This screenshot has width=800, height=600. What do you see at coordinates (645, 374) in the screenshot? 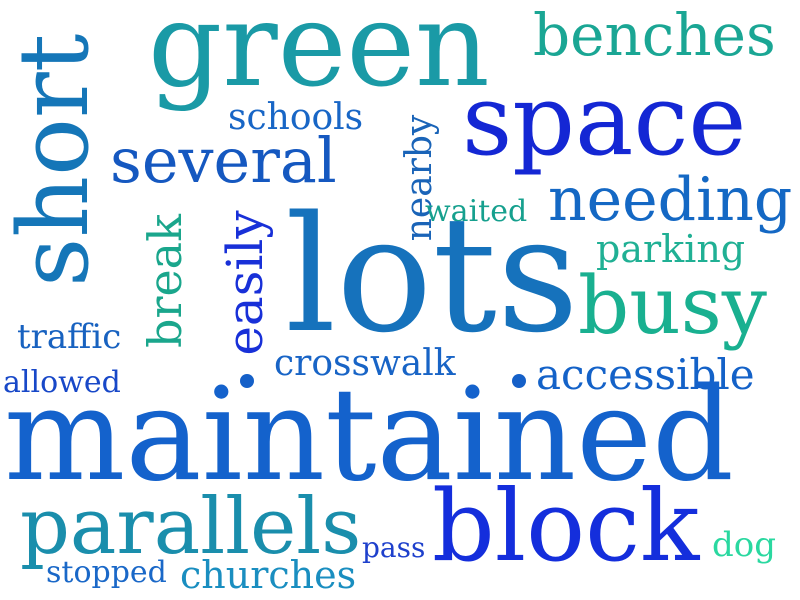
I see `word-accessible: accessible` at bounding box center [645, 374].